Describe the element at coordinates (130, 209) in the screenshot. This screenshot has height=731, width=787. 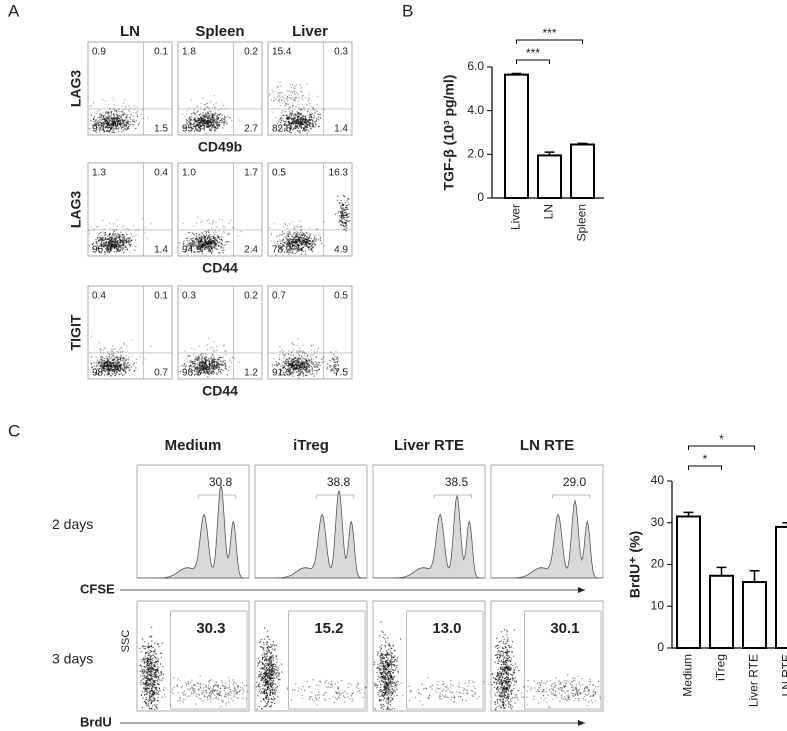
I see `flow-plot: 1.30.496.91.4` at that location.